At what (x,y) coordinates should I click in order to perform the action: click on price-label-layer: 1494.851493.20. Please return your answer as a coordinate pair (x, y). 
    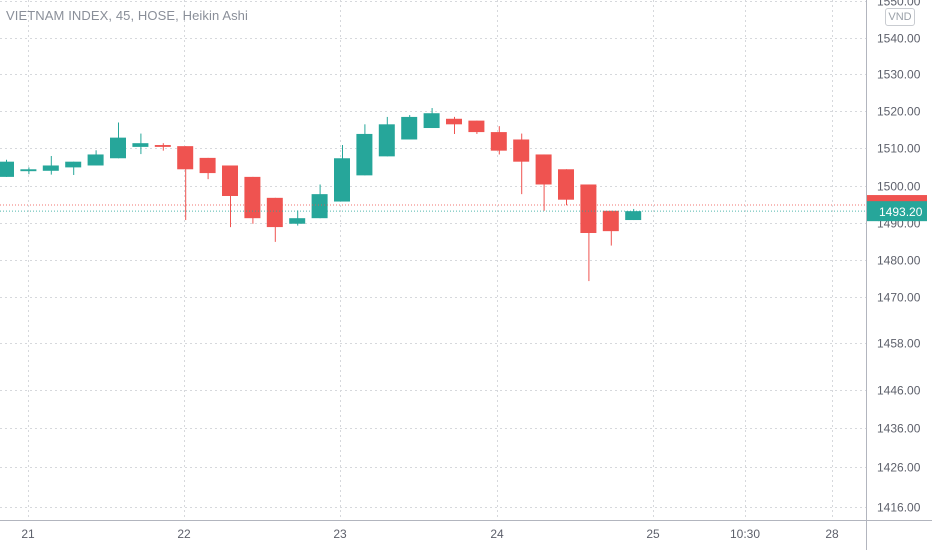
    Looking at the image, I should click on (463, 208).